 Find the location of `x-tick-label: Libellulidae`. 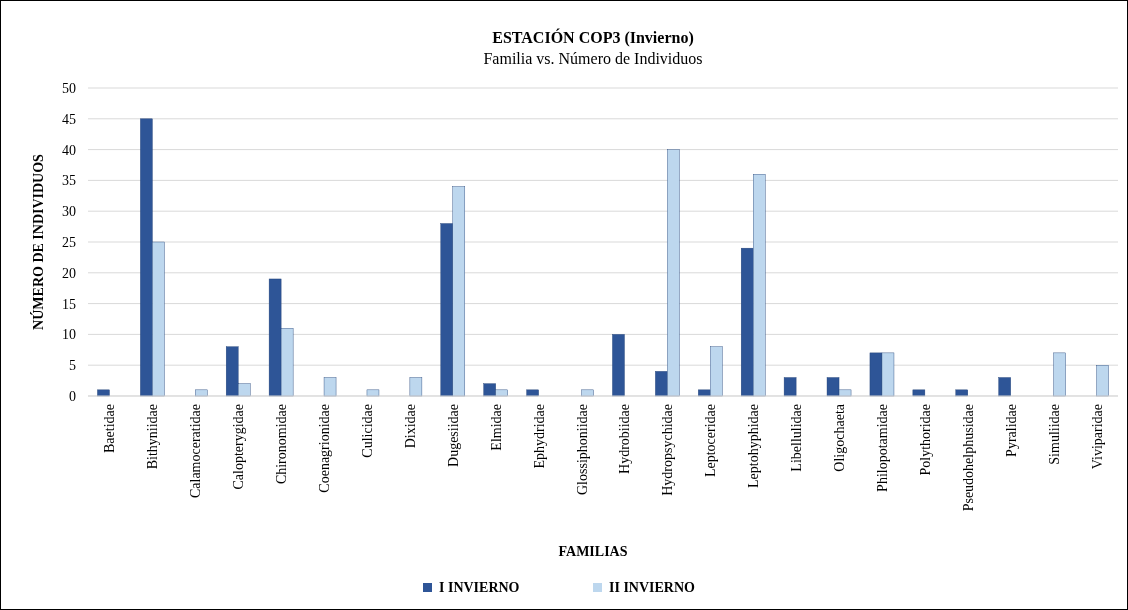

x-tick-label: Libellulidae is located at coordinates (797, 438).